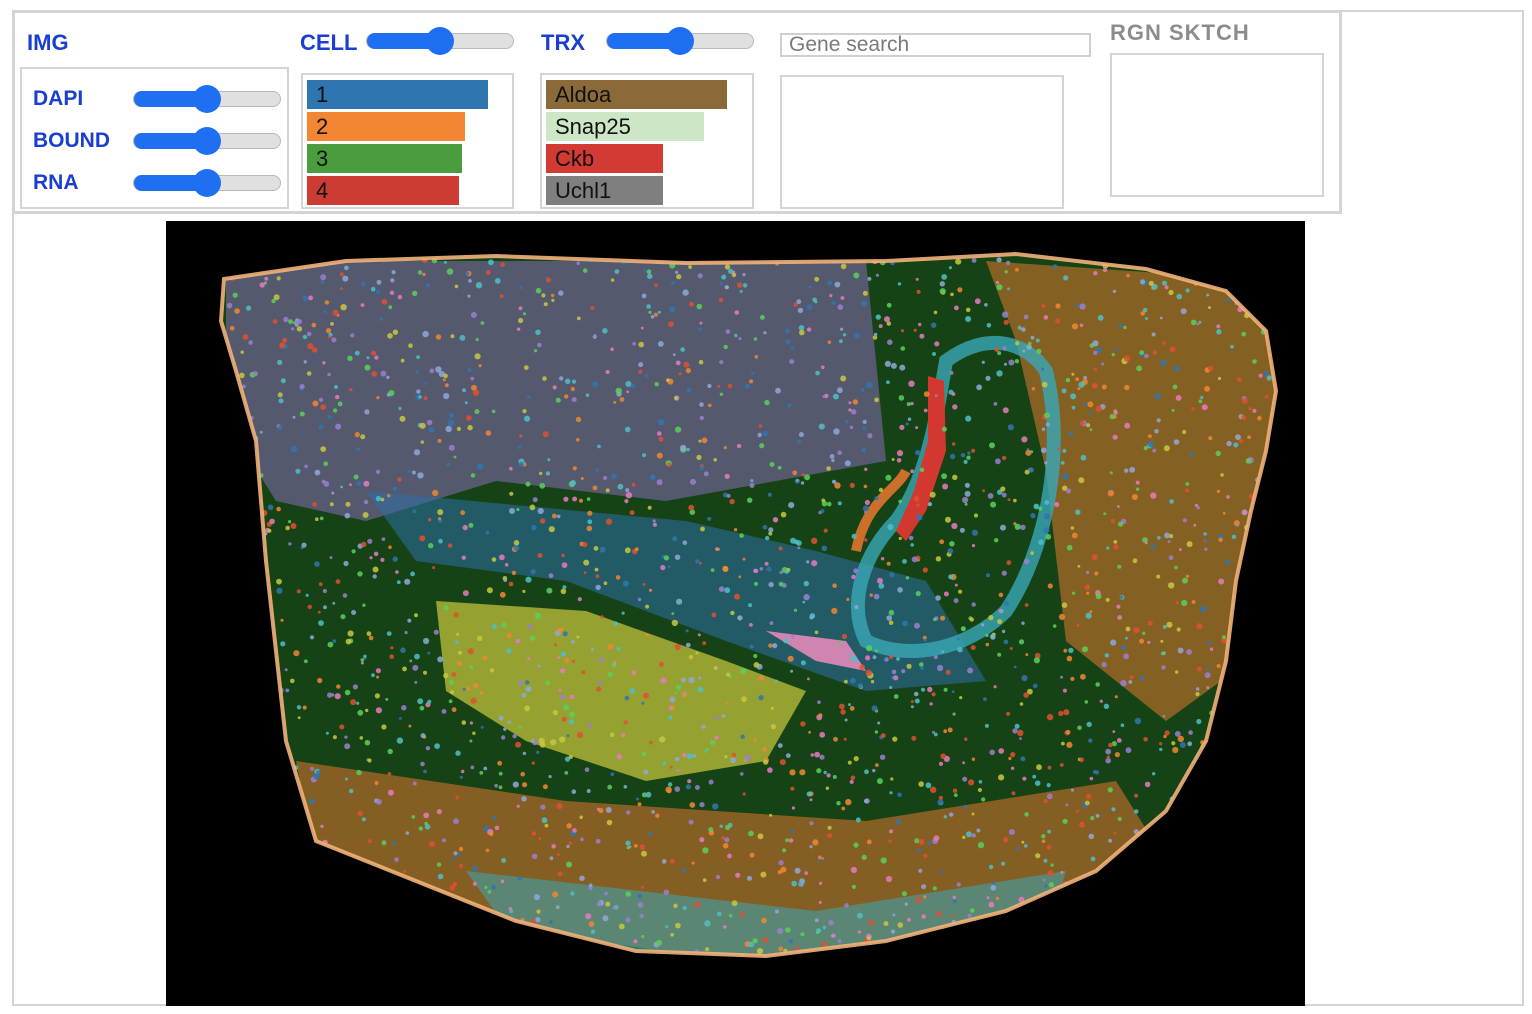 The height and width of the screenshot is (1014, 1532). Describe the element at coordinates (384, 158) in the screenshot. I see `cluster-item-3: 3` at that location.